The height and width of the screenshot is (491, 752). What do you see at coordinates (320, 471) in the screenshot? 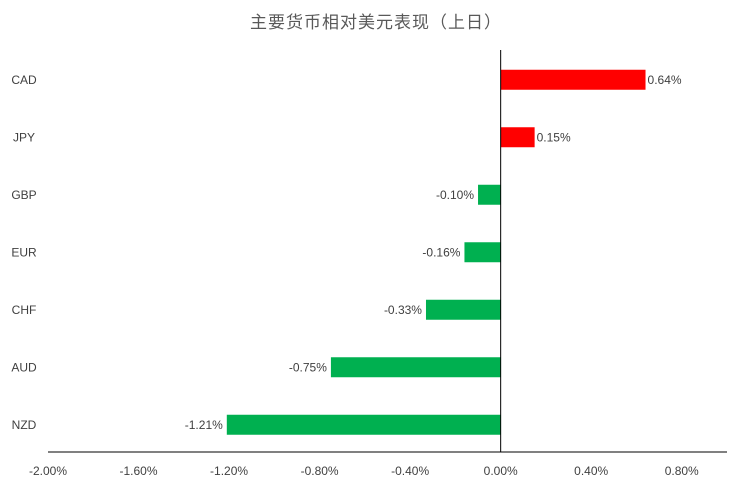
I see `x-tick-label: -0.80%` at bounding box center [320, 471].